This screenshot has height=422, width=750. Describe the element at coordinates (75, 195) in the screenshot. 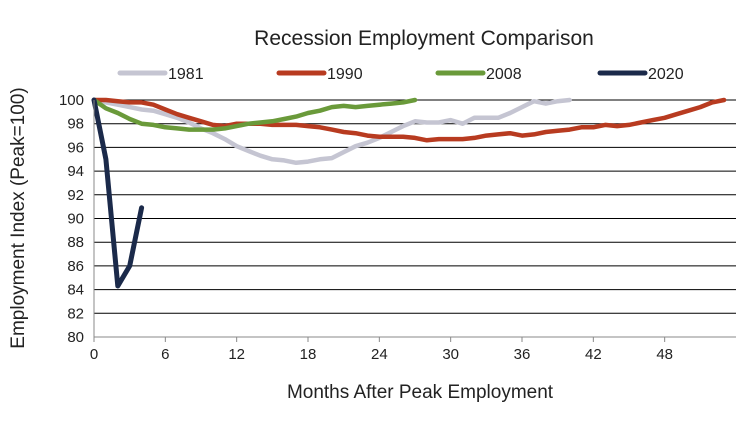

I see `y-tick-label: 92` at that location.